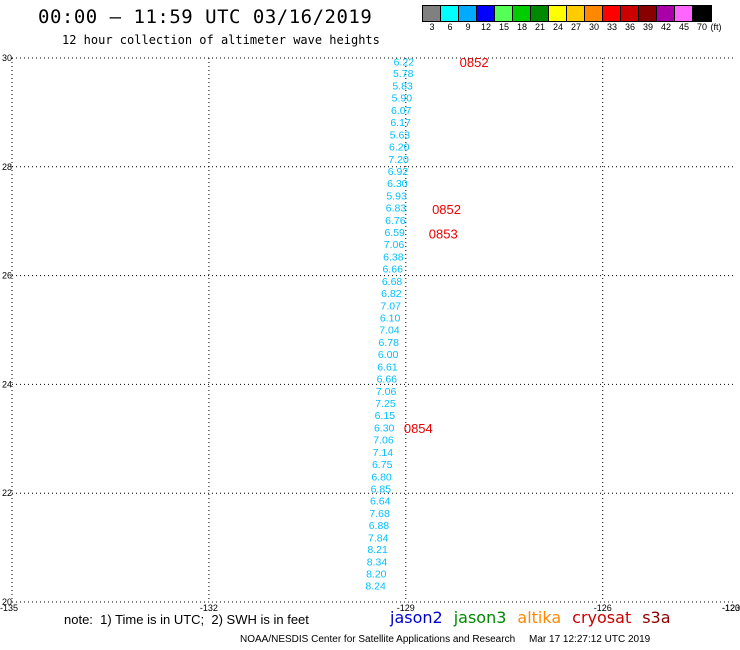 The image size is (740, 650). What do you see at coordinates (378, 538) in the screenshot?
I see `wave-height-value: 7.84` at bounding box center [378, 538].